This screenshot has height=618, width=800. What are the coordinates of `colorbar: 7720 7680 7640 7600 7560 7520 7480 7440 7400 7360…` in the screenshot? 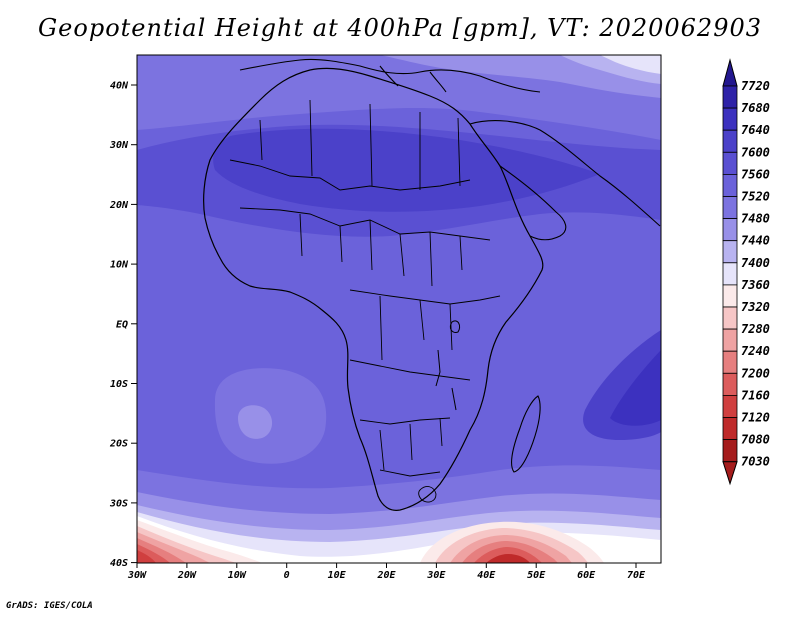 It's located at (746, 272).